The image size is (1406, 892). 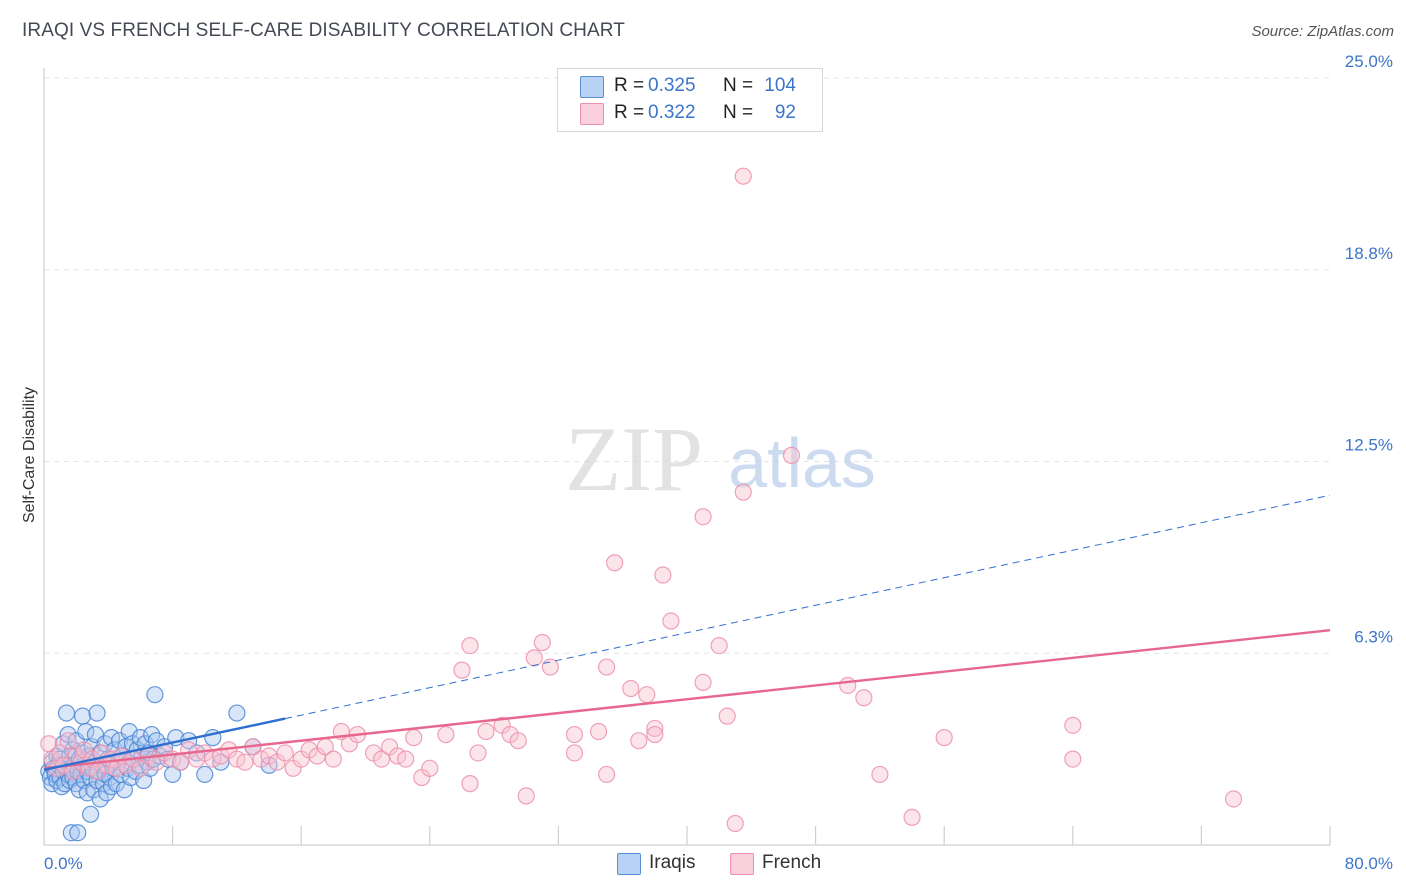 What do you see at coordinates (629, 864) in the screenshot?
I see `iraqis-legend-swatch` at bounding box center [629, 864].